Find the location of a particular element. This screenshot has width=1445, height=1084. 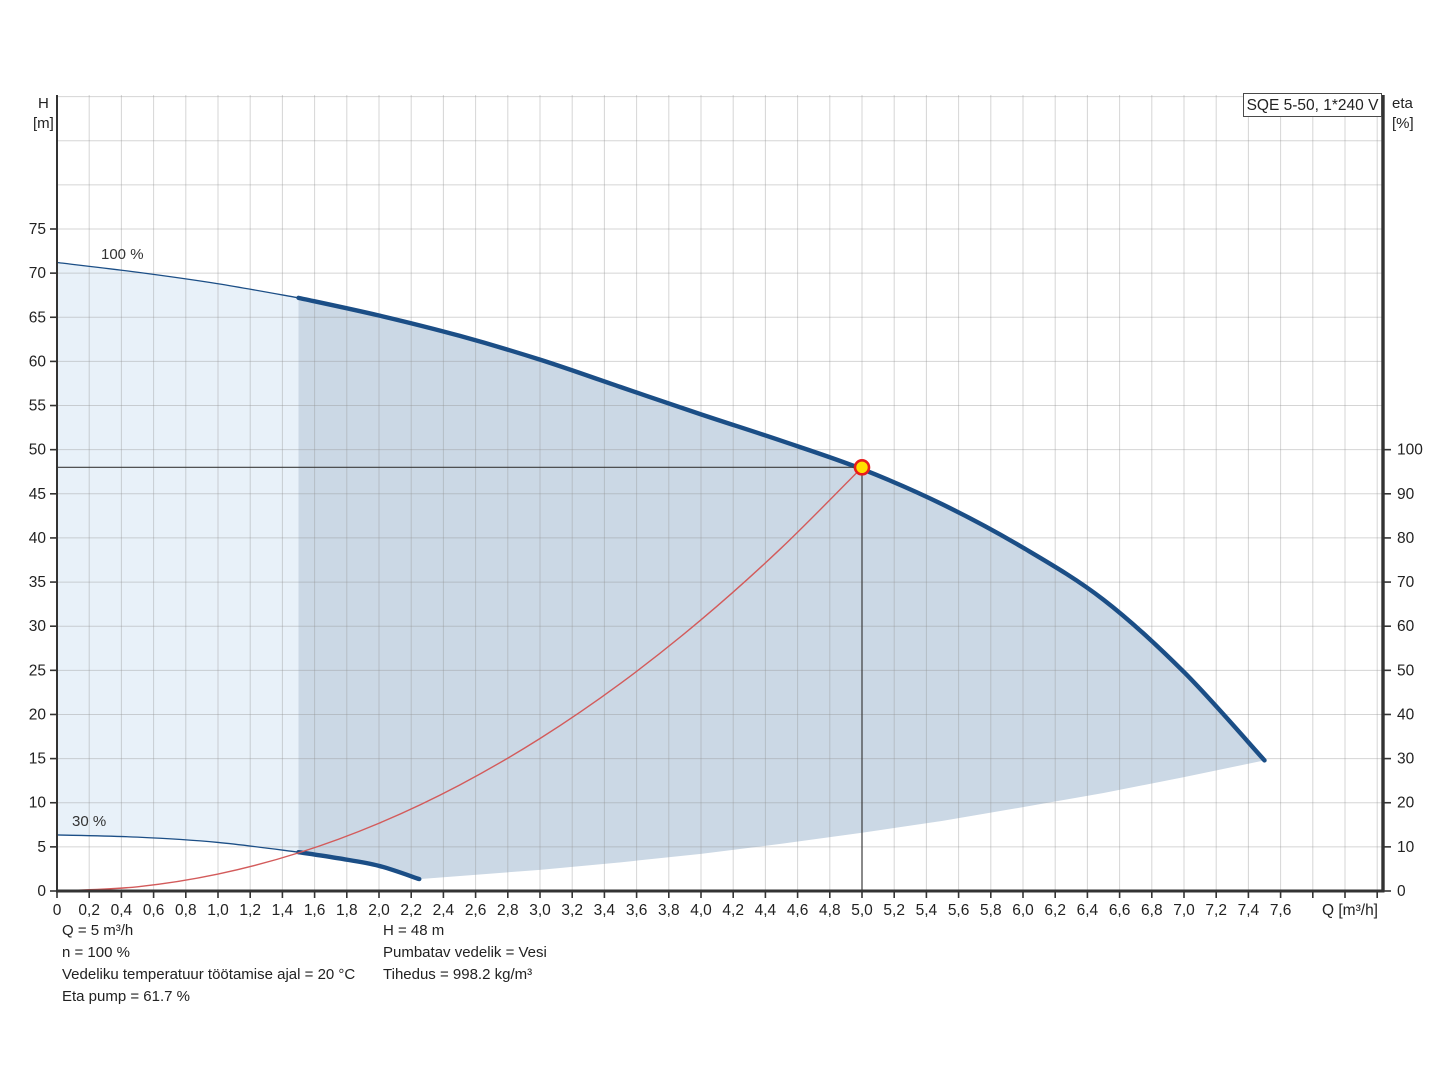

result-flow: Q = 5 m³/h is located at coordinates (98, 930).